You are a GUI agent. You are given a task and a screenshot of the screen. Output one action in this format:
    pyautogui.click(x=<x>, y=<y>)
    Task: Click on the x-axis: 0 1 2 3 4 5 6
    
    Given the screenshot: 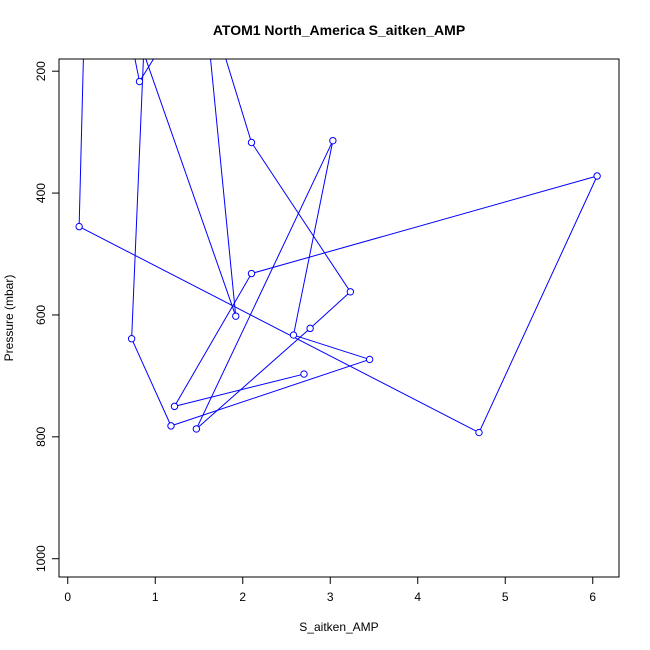 What is the action you would take?
    pyautogui.click(x=330, y=590)
    